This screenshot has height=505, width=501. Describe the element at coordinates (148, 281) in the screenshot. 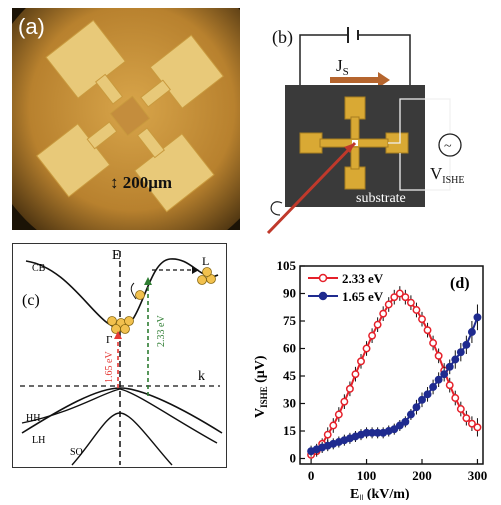

I see `green-arrowhead-icon` at that location.